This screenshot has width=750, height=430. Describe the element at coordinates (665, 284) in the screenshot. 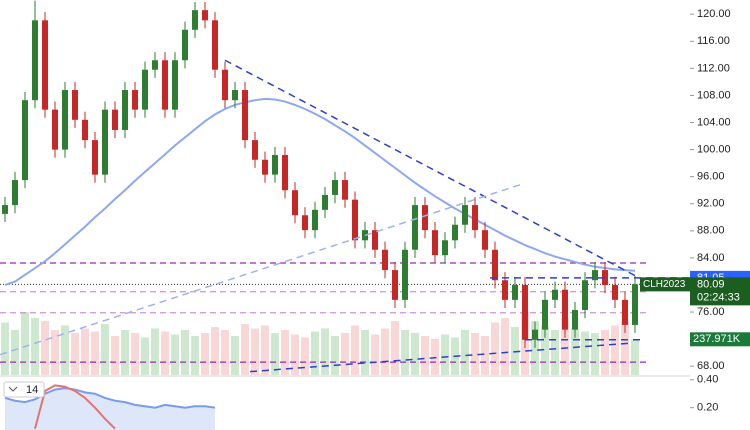

I see `symbol-badge` at that location.